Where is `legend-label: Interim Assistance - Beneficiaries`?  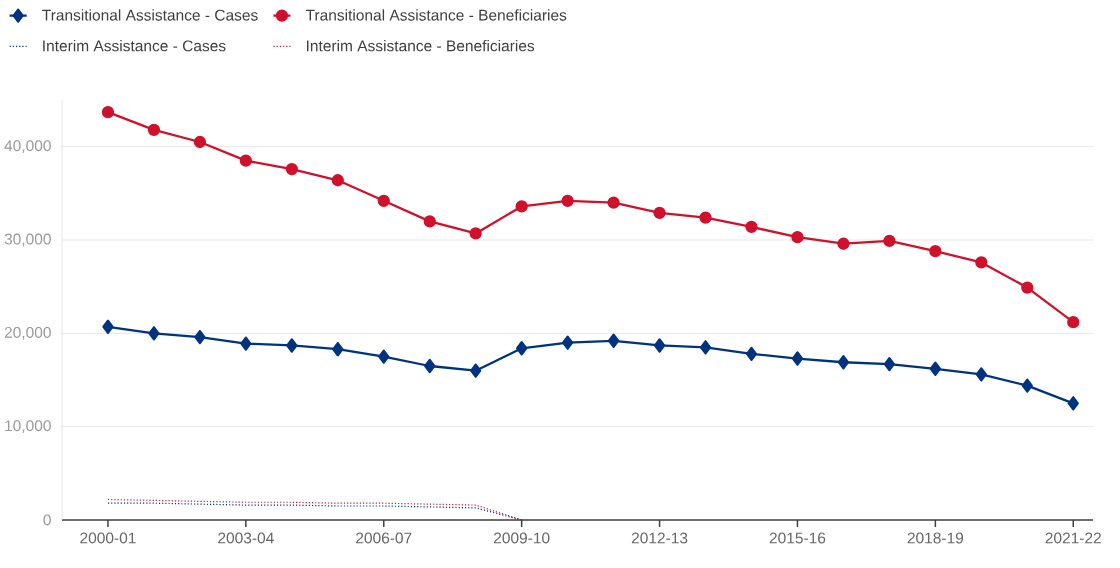 legend-label: Interim Assistance - Beneficiaries is located at coordinates (421, 45).